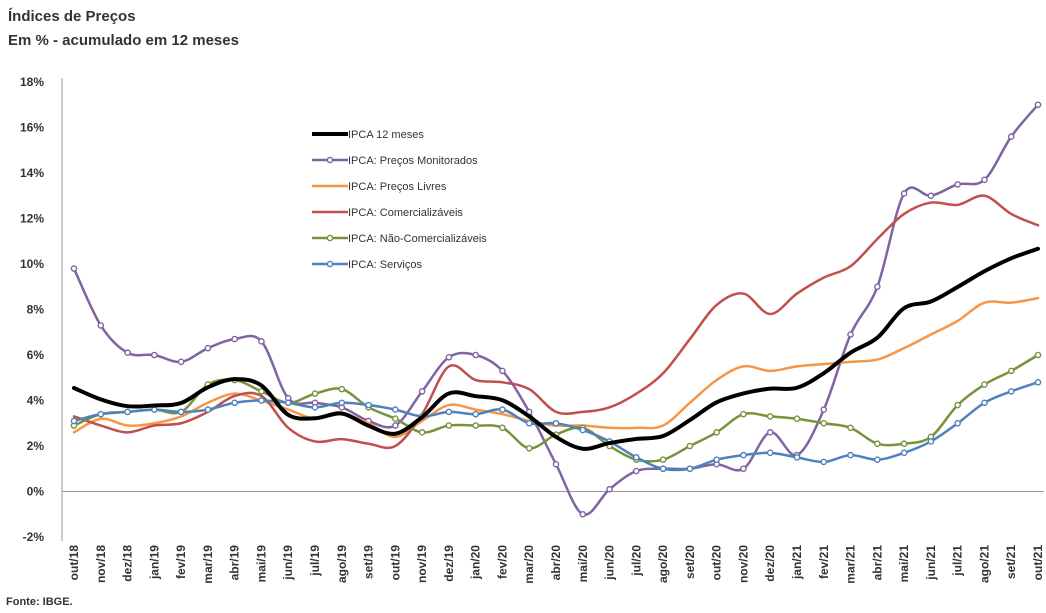 The width and height of the screenshot is (1046, 613). What do you see at coordinates (636, 561) in the screenshot?
I see `x-tick-label: jul/20` at bounding box center [636, 561].